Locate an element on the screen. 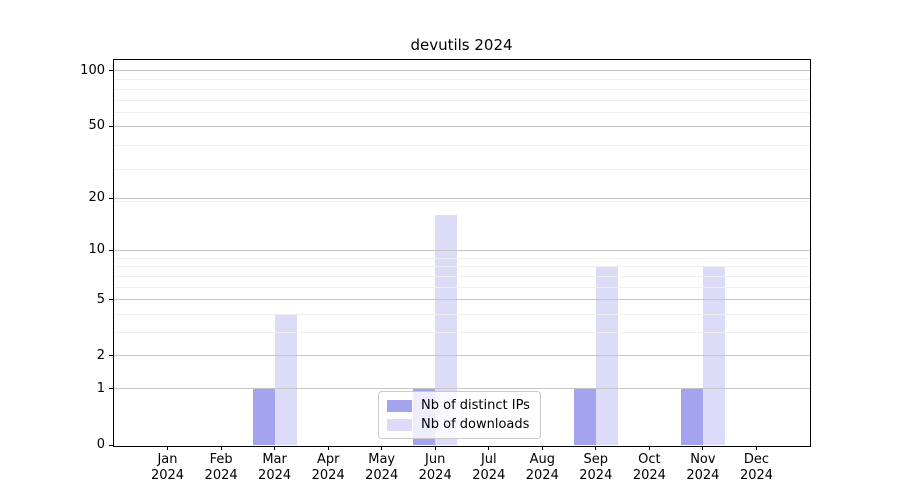 This screenshot has height=500, width=900. legend-label: Nb of downloads is located at coordinates (475, 424).